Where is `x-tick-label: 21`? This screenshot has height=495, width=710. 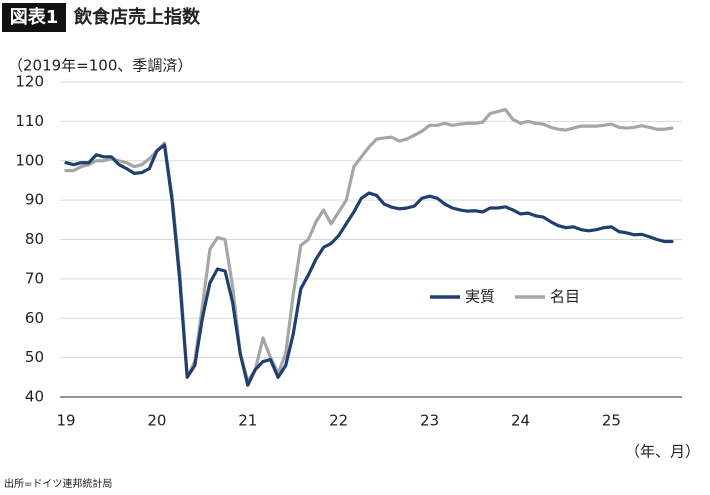 x-tick-label: 21 is located at coordinates (247, 421).